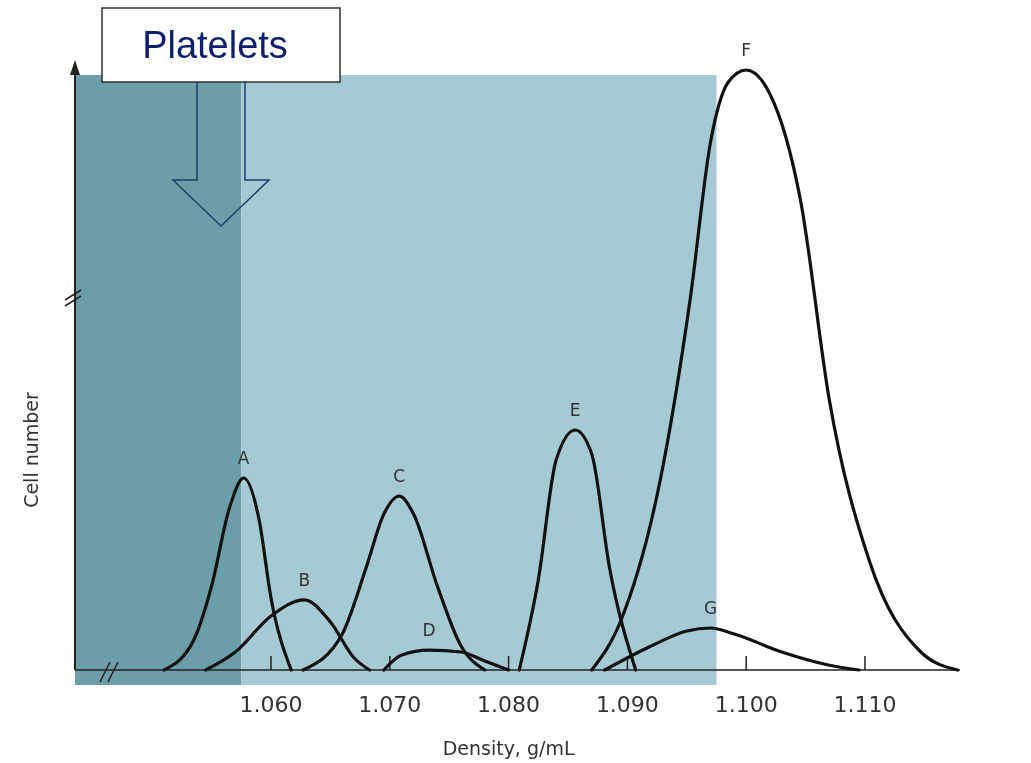 The image size is (1031, 763). I want to click on x-tick-label: 1.080, so click(509, 704).